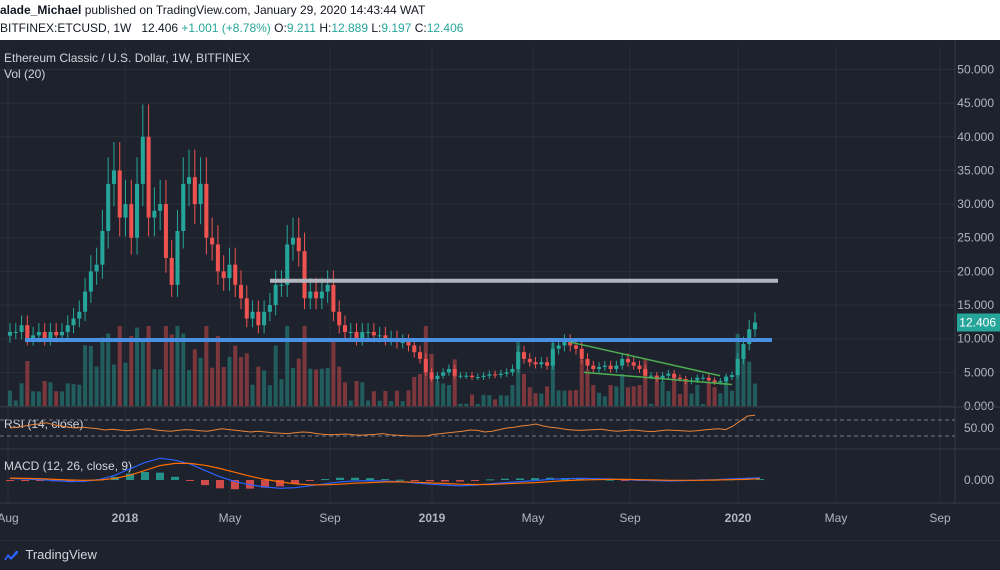 The image size is (1000, 570). What do you see at coordinates (658, 378) in the screenshot?
I see `wedge-lower-line` at bounding box center [658, 378].